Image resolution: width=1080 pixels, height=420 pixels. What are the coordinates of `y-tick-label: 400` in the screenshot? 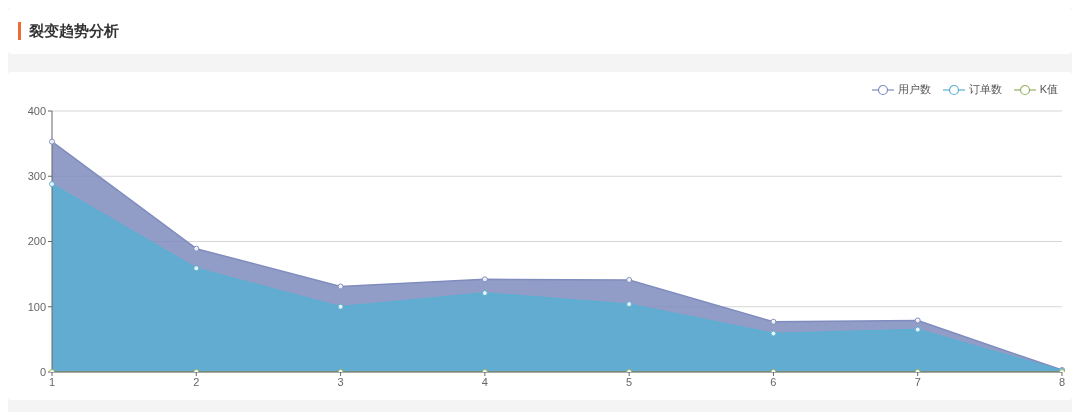 It's located at (36, 110).